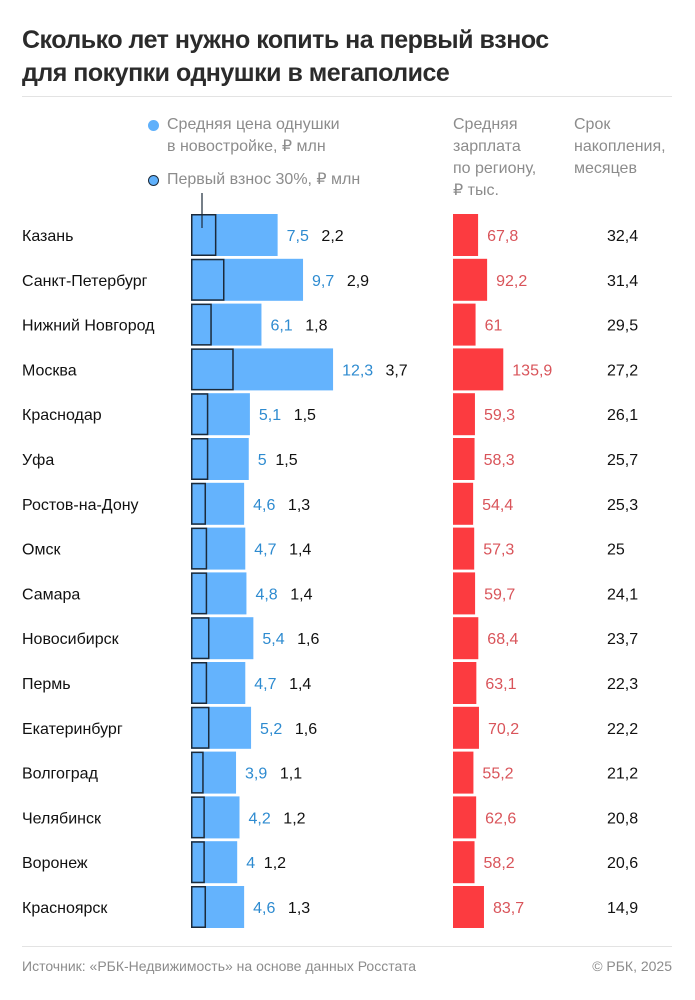  I want to click on downpayment-value-label: 1,4, so click(300, 684).